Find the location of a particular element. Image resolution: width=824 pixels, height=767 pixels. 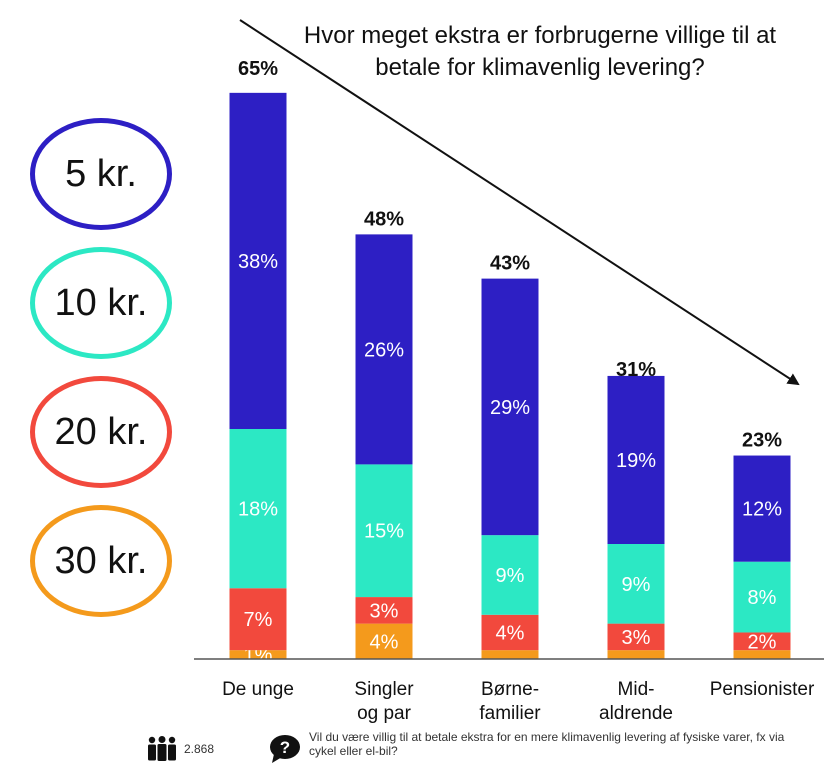

segment-label: 12% is located at coordinates (762, 510).